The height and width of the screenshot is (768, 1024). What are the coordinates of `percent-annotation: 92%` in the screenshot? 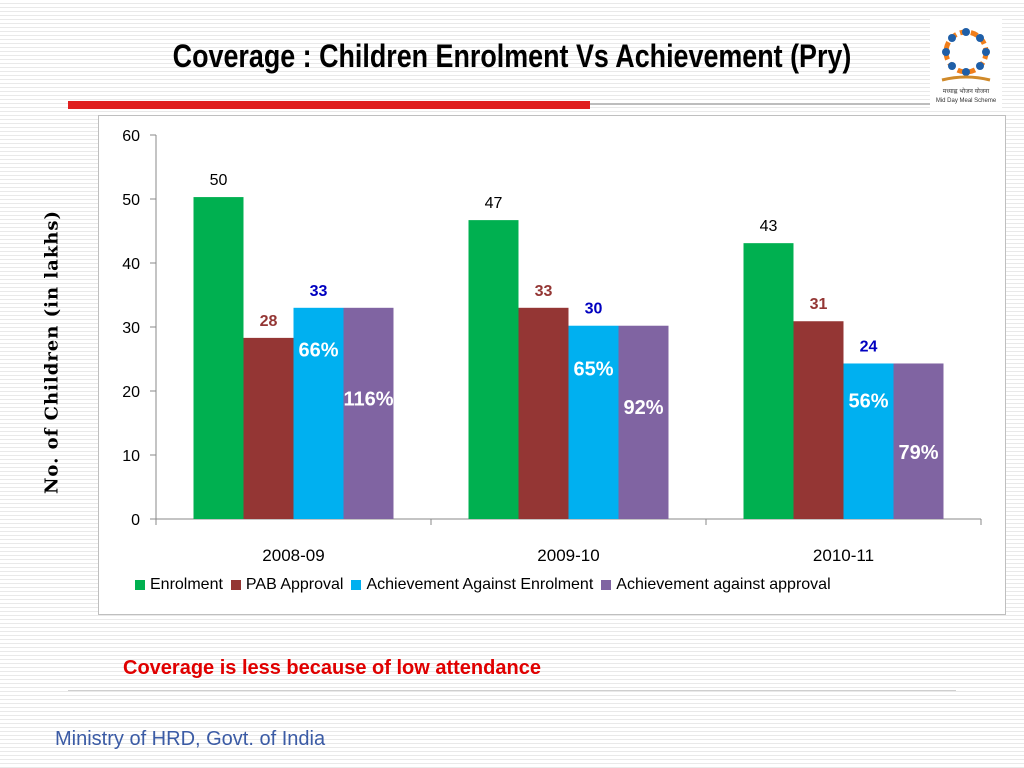 It's located at (643, 408).